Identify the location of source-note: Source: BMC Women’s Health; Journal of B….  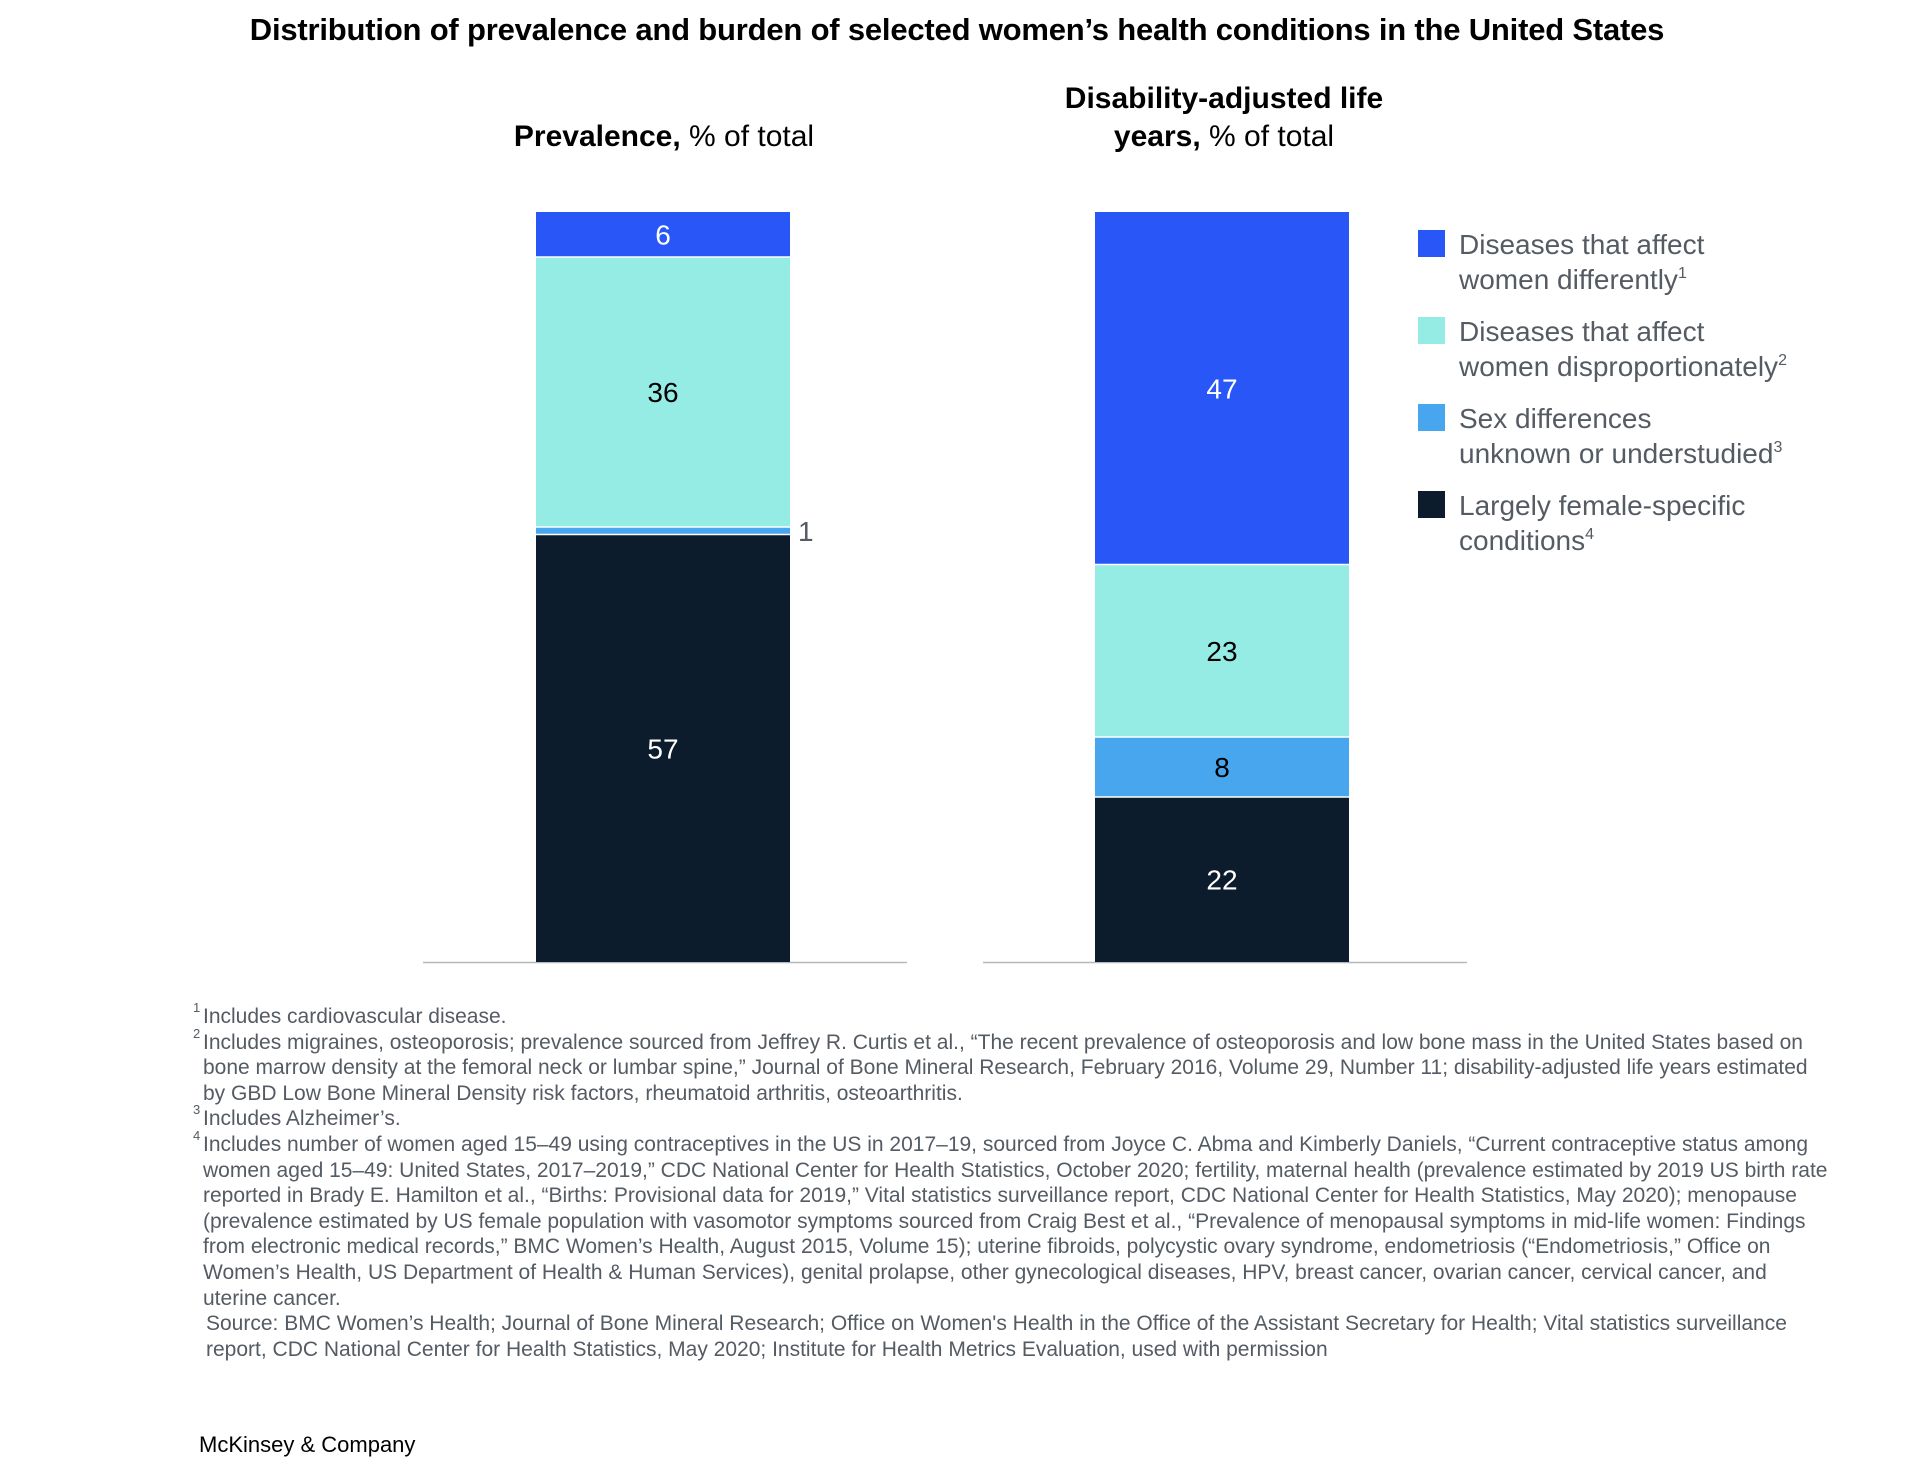
(996, 1336).